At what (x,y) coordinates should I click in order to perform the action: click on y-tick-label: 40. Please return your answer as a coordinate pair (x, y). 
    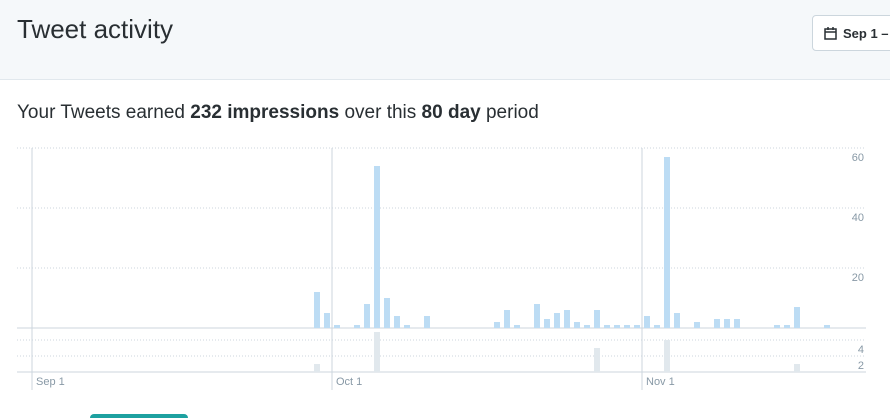
    Looking at the image, I should click on (858, 218).